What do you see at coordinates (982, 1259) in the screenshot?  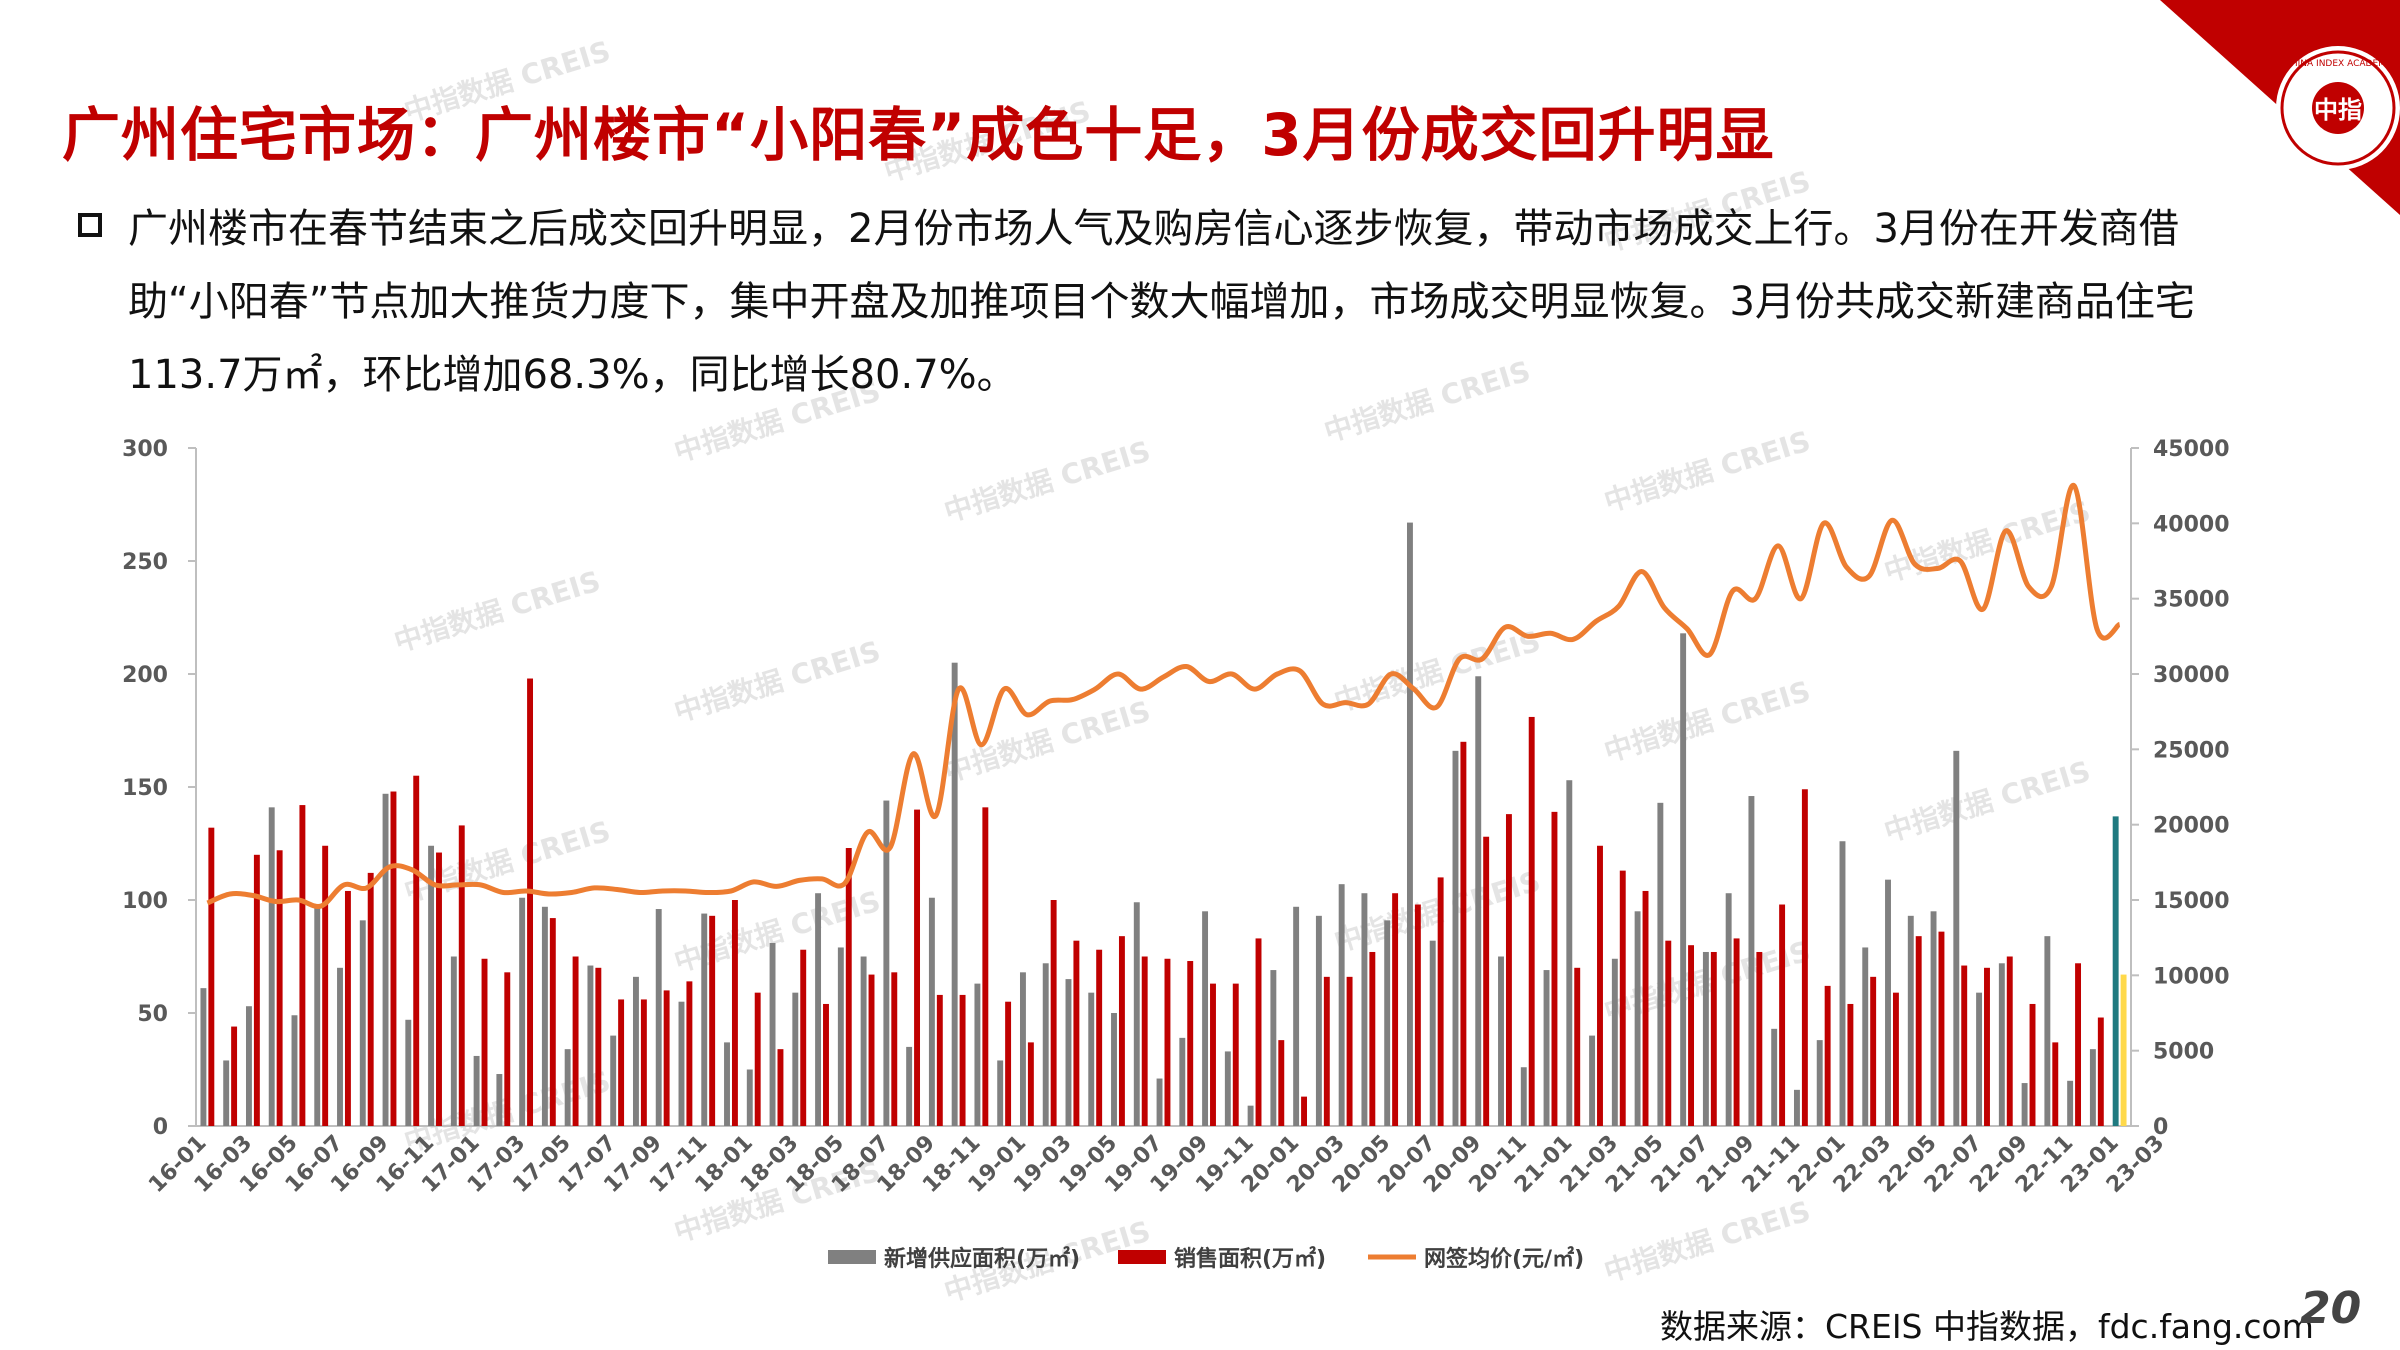 I see `legend-supply-label: 新增供应面积(万㎡)` at bounding box center [982, 1259].